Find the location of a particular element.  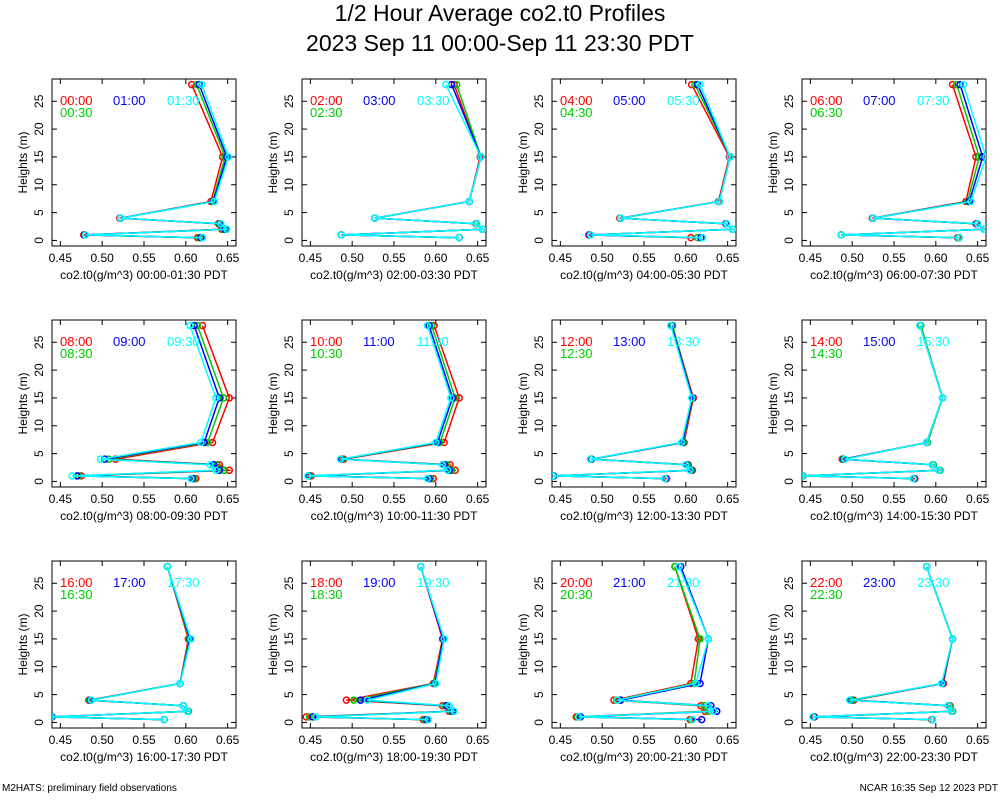

legend-entry: 18:30 is located at coordinates (326, 594).